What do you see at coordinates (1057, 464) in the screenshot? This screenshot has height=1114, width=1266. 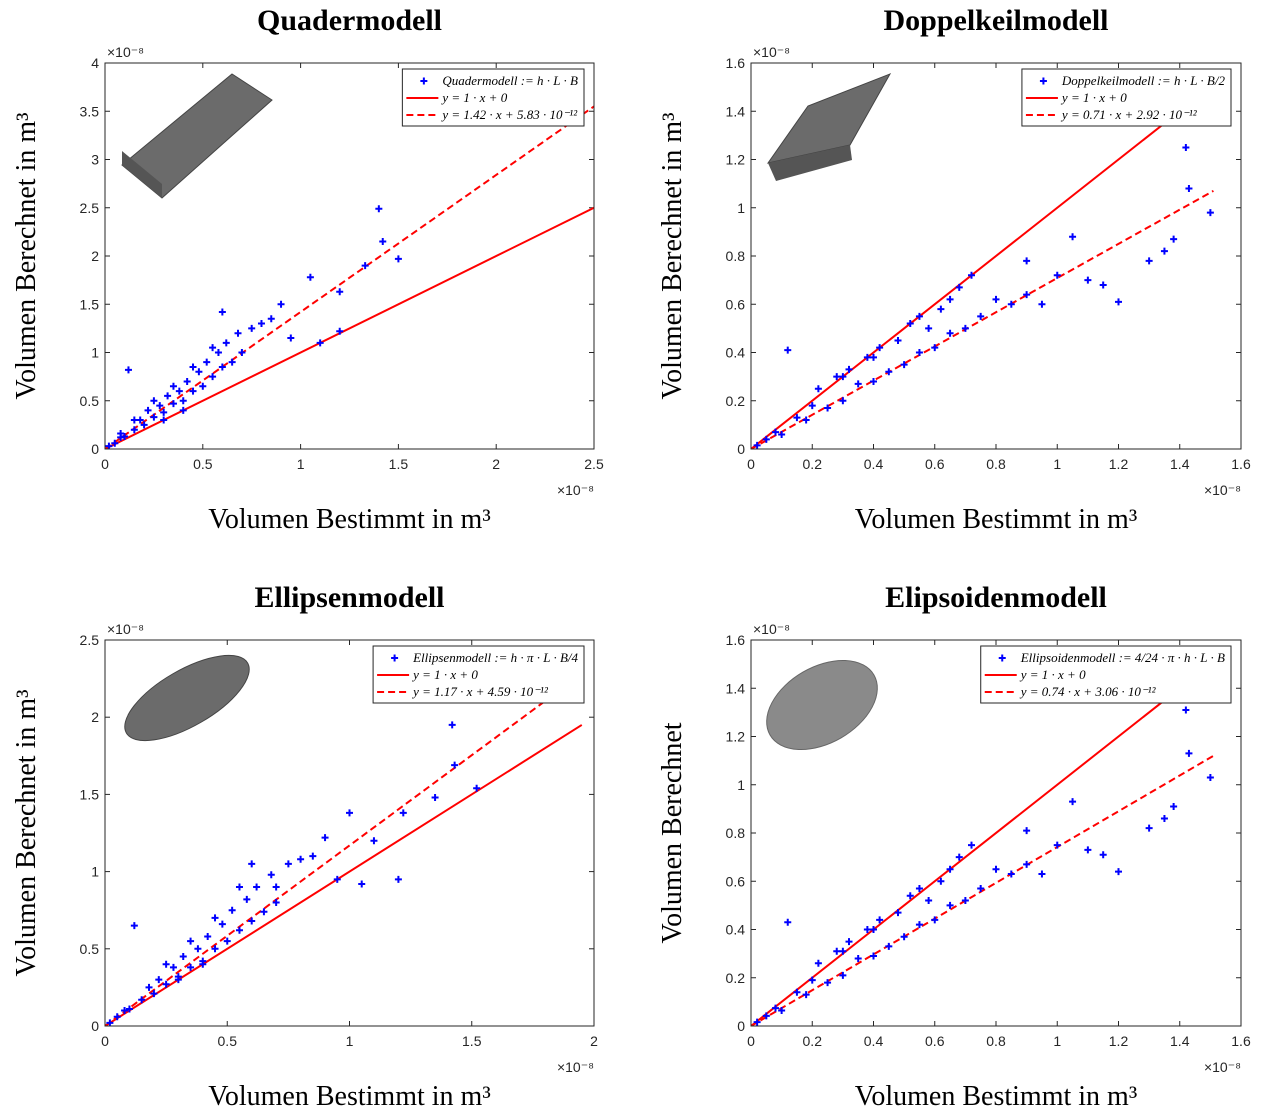 I see `x-tick-label: 1` at bounding box center [1057, 464].